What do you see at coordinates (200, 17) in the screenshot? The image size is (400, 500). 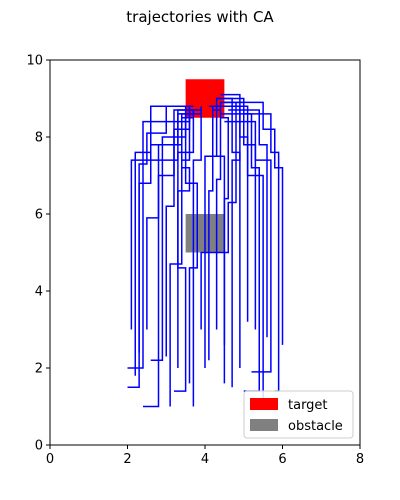 I see `chart-title: trajectories with CA` at bounding box center [200, 17].